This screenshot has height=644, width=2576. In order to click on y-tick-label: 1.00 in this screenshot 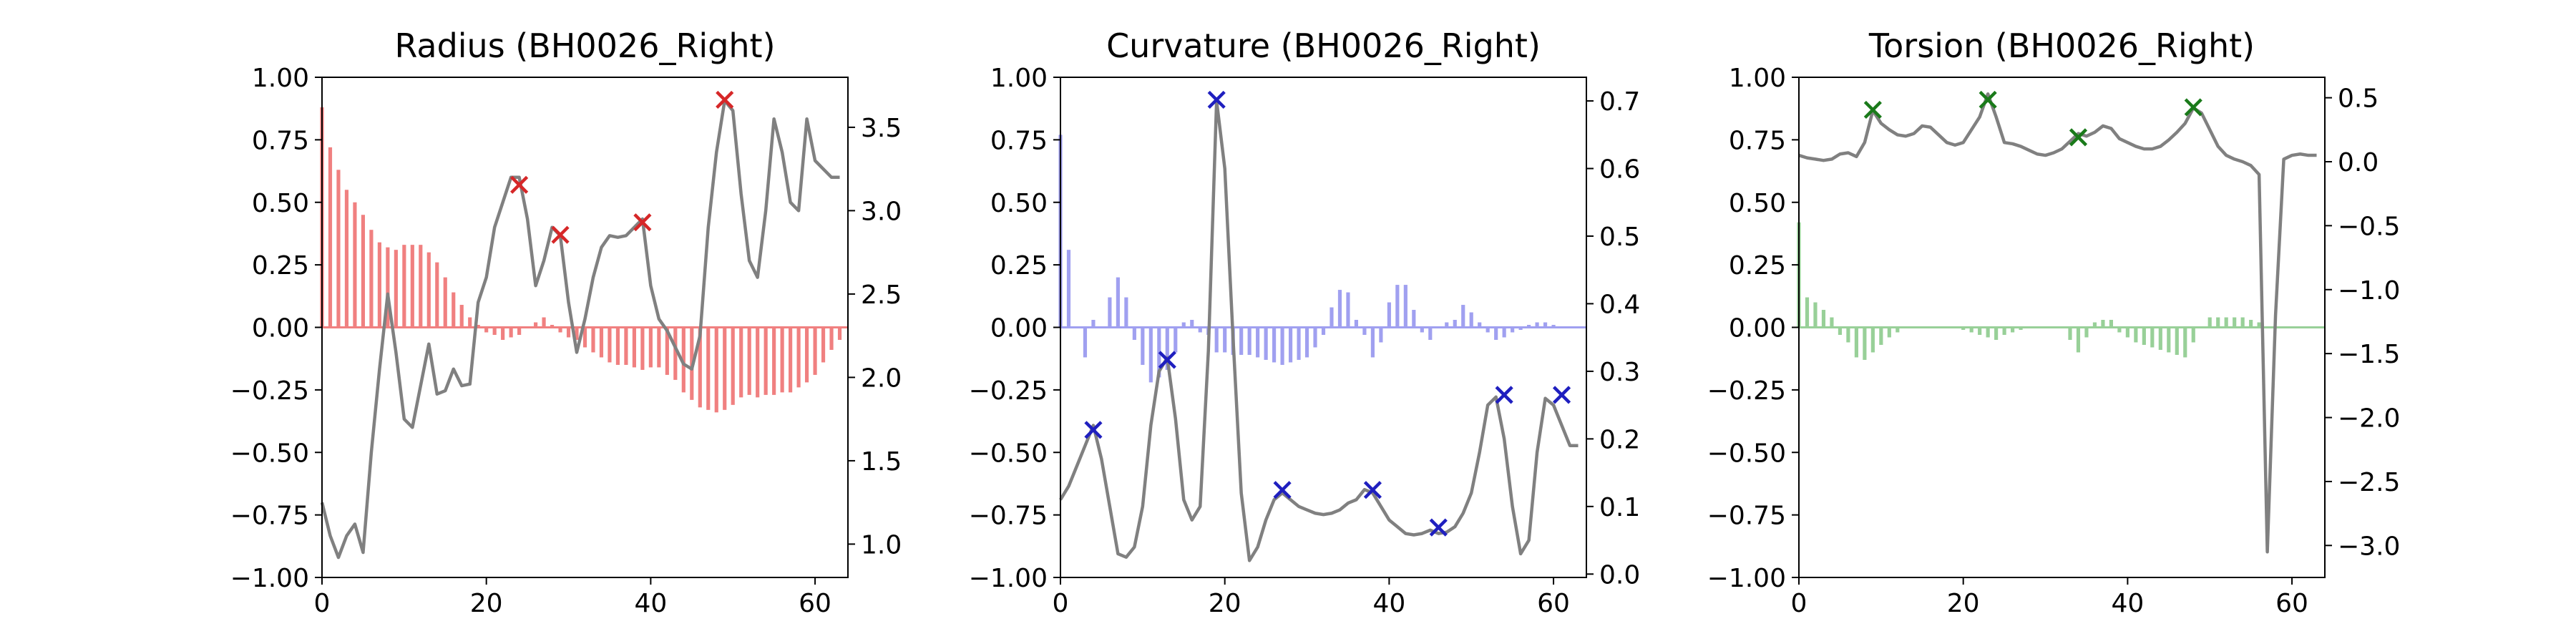, I will do `click(1758, 78)`.